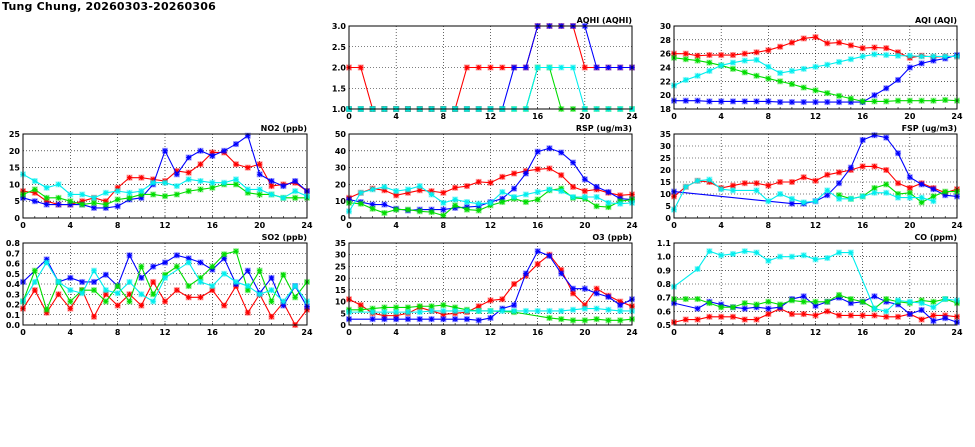 The height and width of the screenshot is (447, 975). I want to click on plot-frame, so click(815, 176).